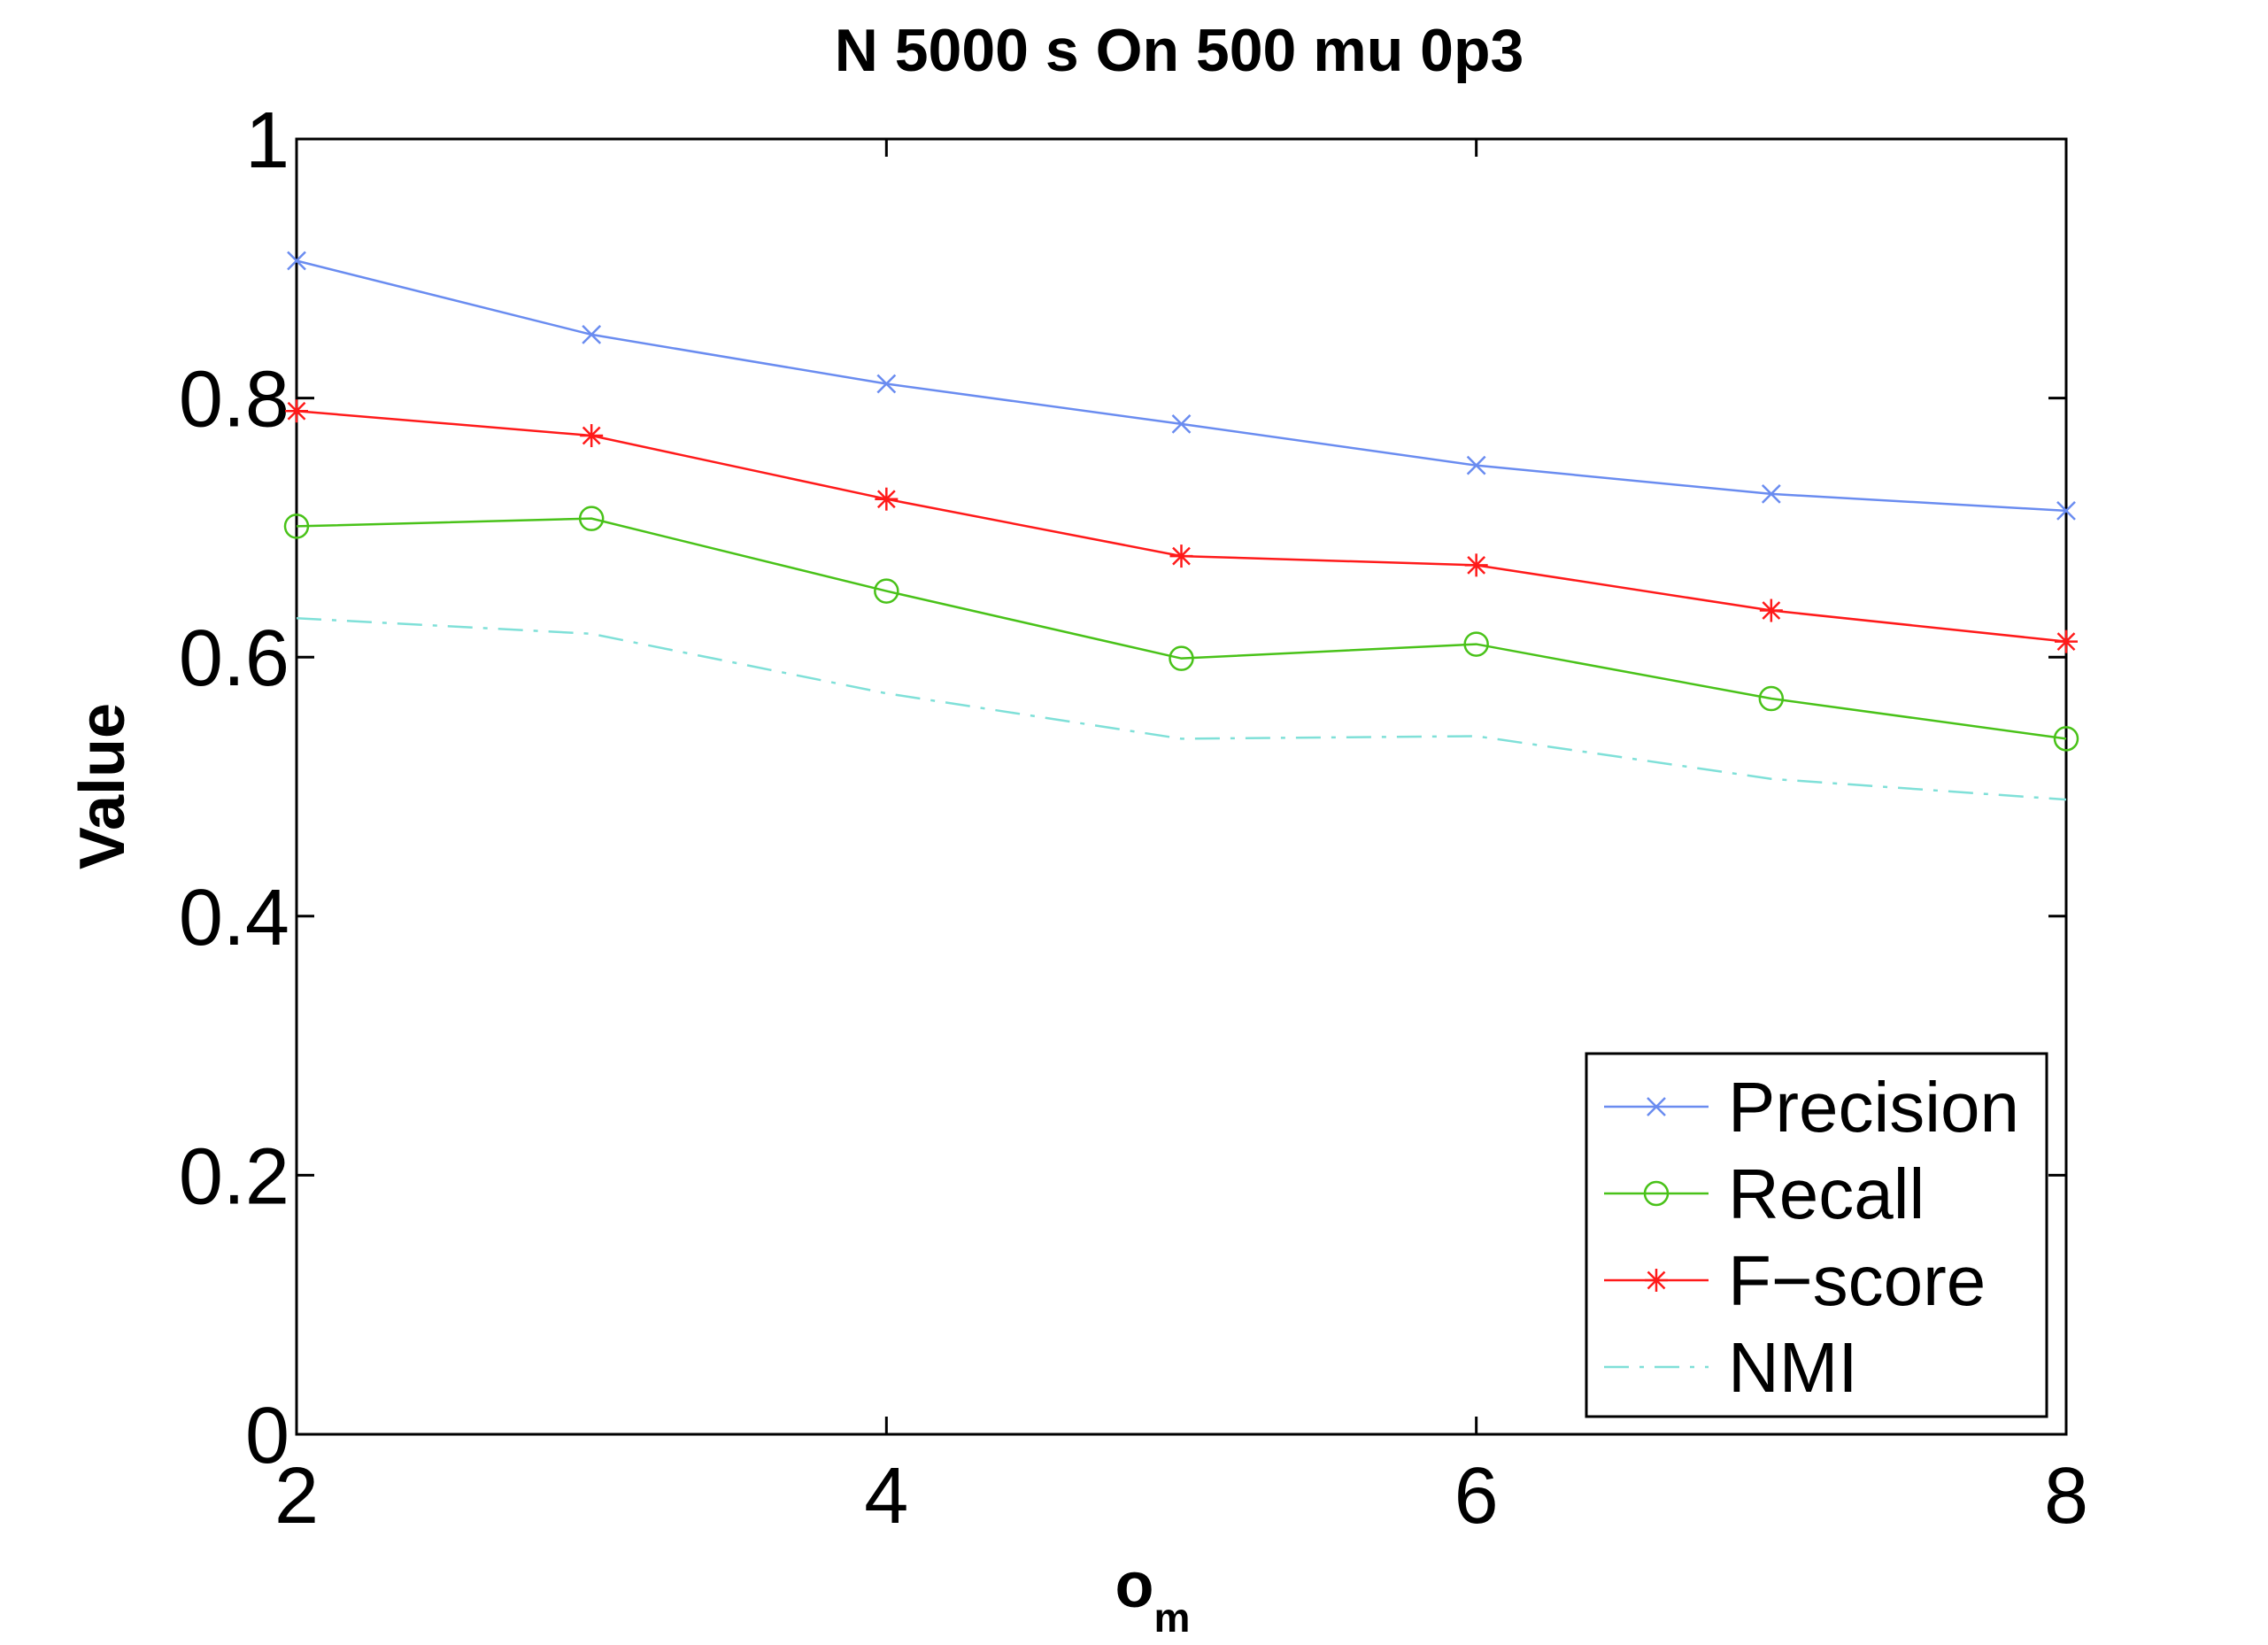  I want to click on y-tick-label: 0.8, so click(234, 400).